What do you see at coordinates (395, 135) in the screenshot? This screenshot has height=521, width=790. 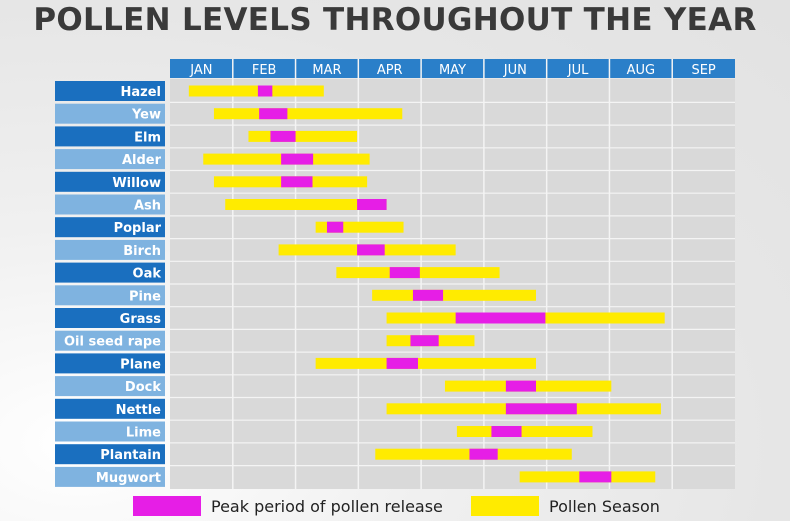 I see `row-elm: Elm` at bounding box center [395, 135].